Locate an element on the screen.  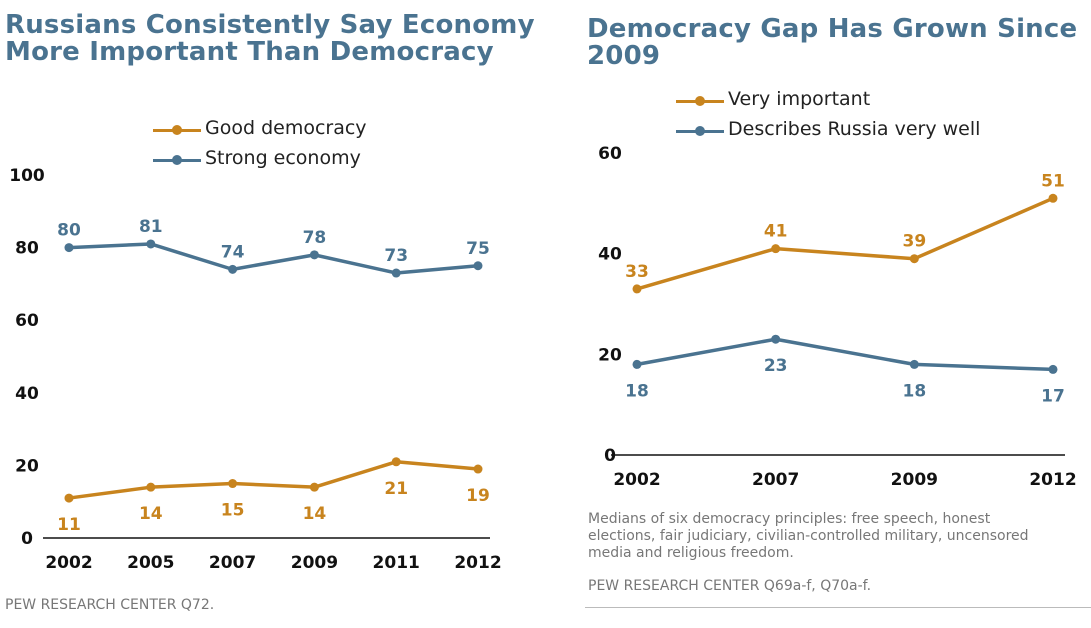
data-label: 15 is located at coordinates (233, 511).